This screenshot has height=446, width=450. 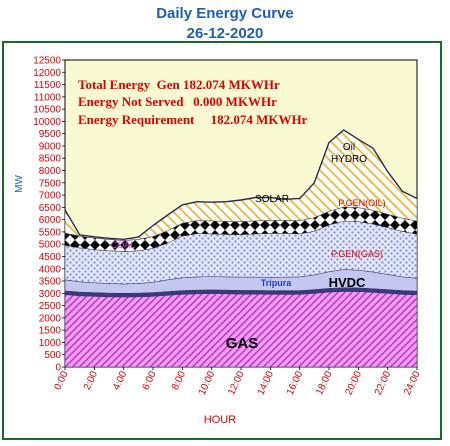 What do you see at coordinates (48, 85) in the screenshot?
I see `y-tick-label: 11500` at bounding box center [48, 85].